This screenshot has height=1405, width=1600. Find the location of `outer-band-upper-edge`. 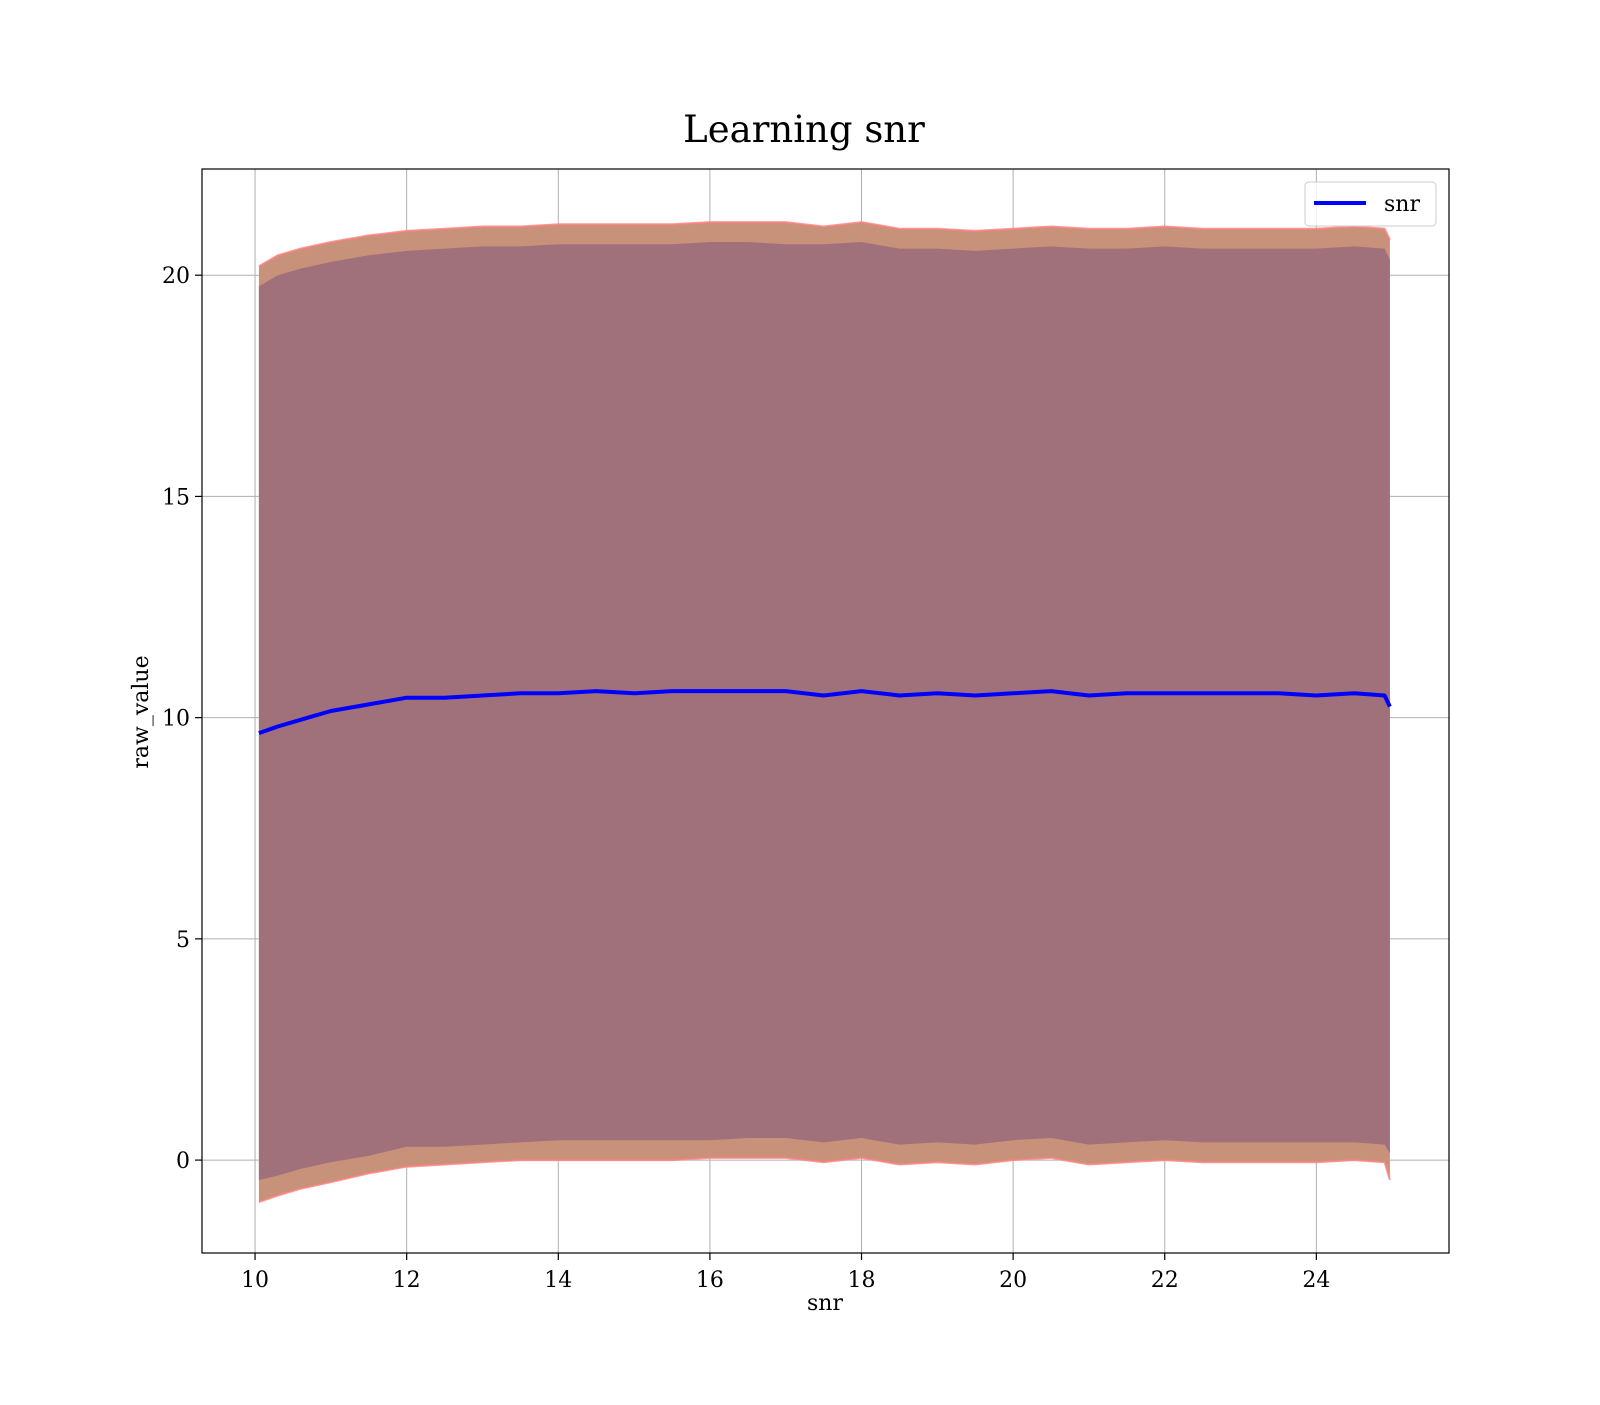

outer-band-upper-edge is located at coordinates (824, 244).